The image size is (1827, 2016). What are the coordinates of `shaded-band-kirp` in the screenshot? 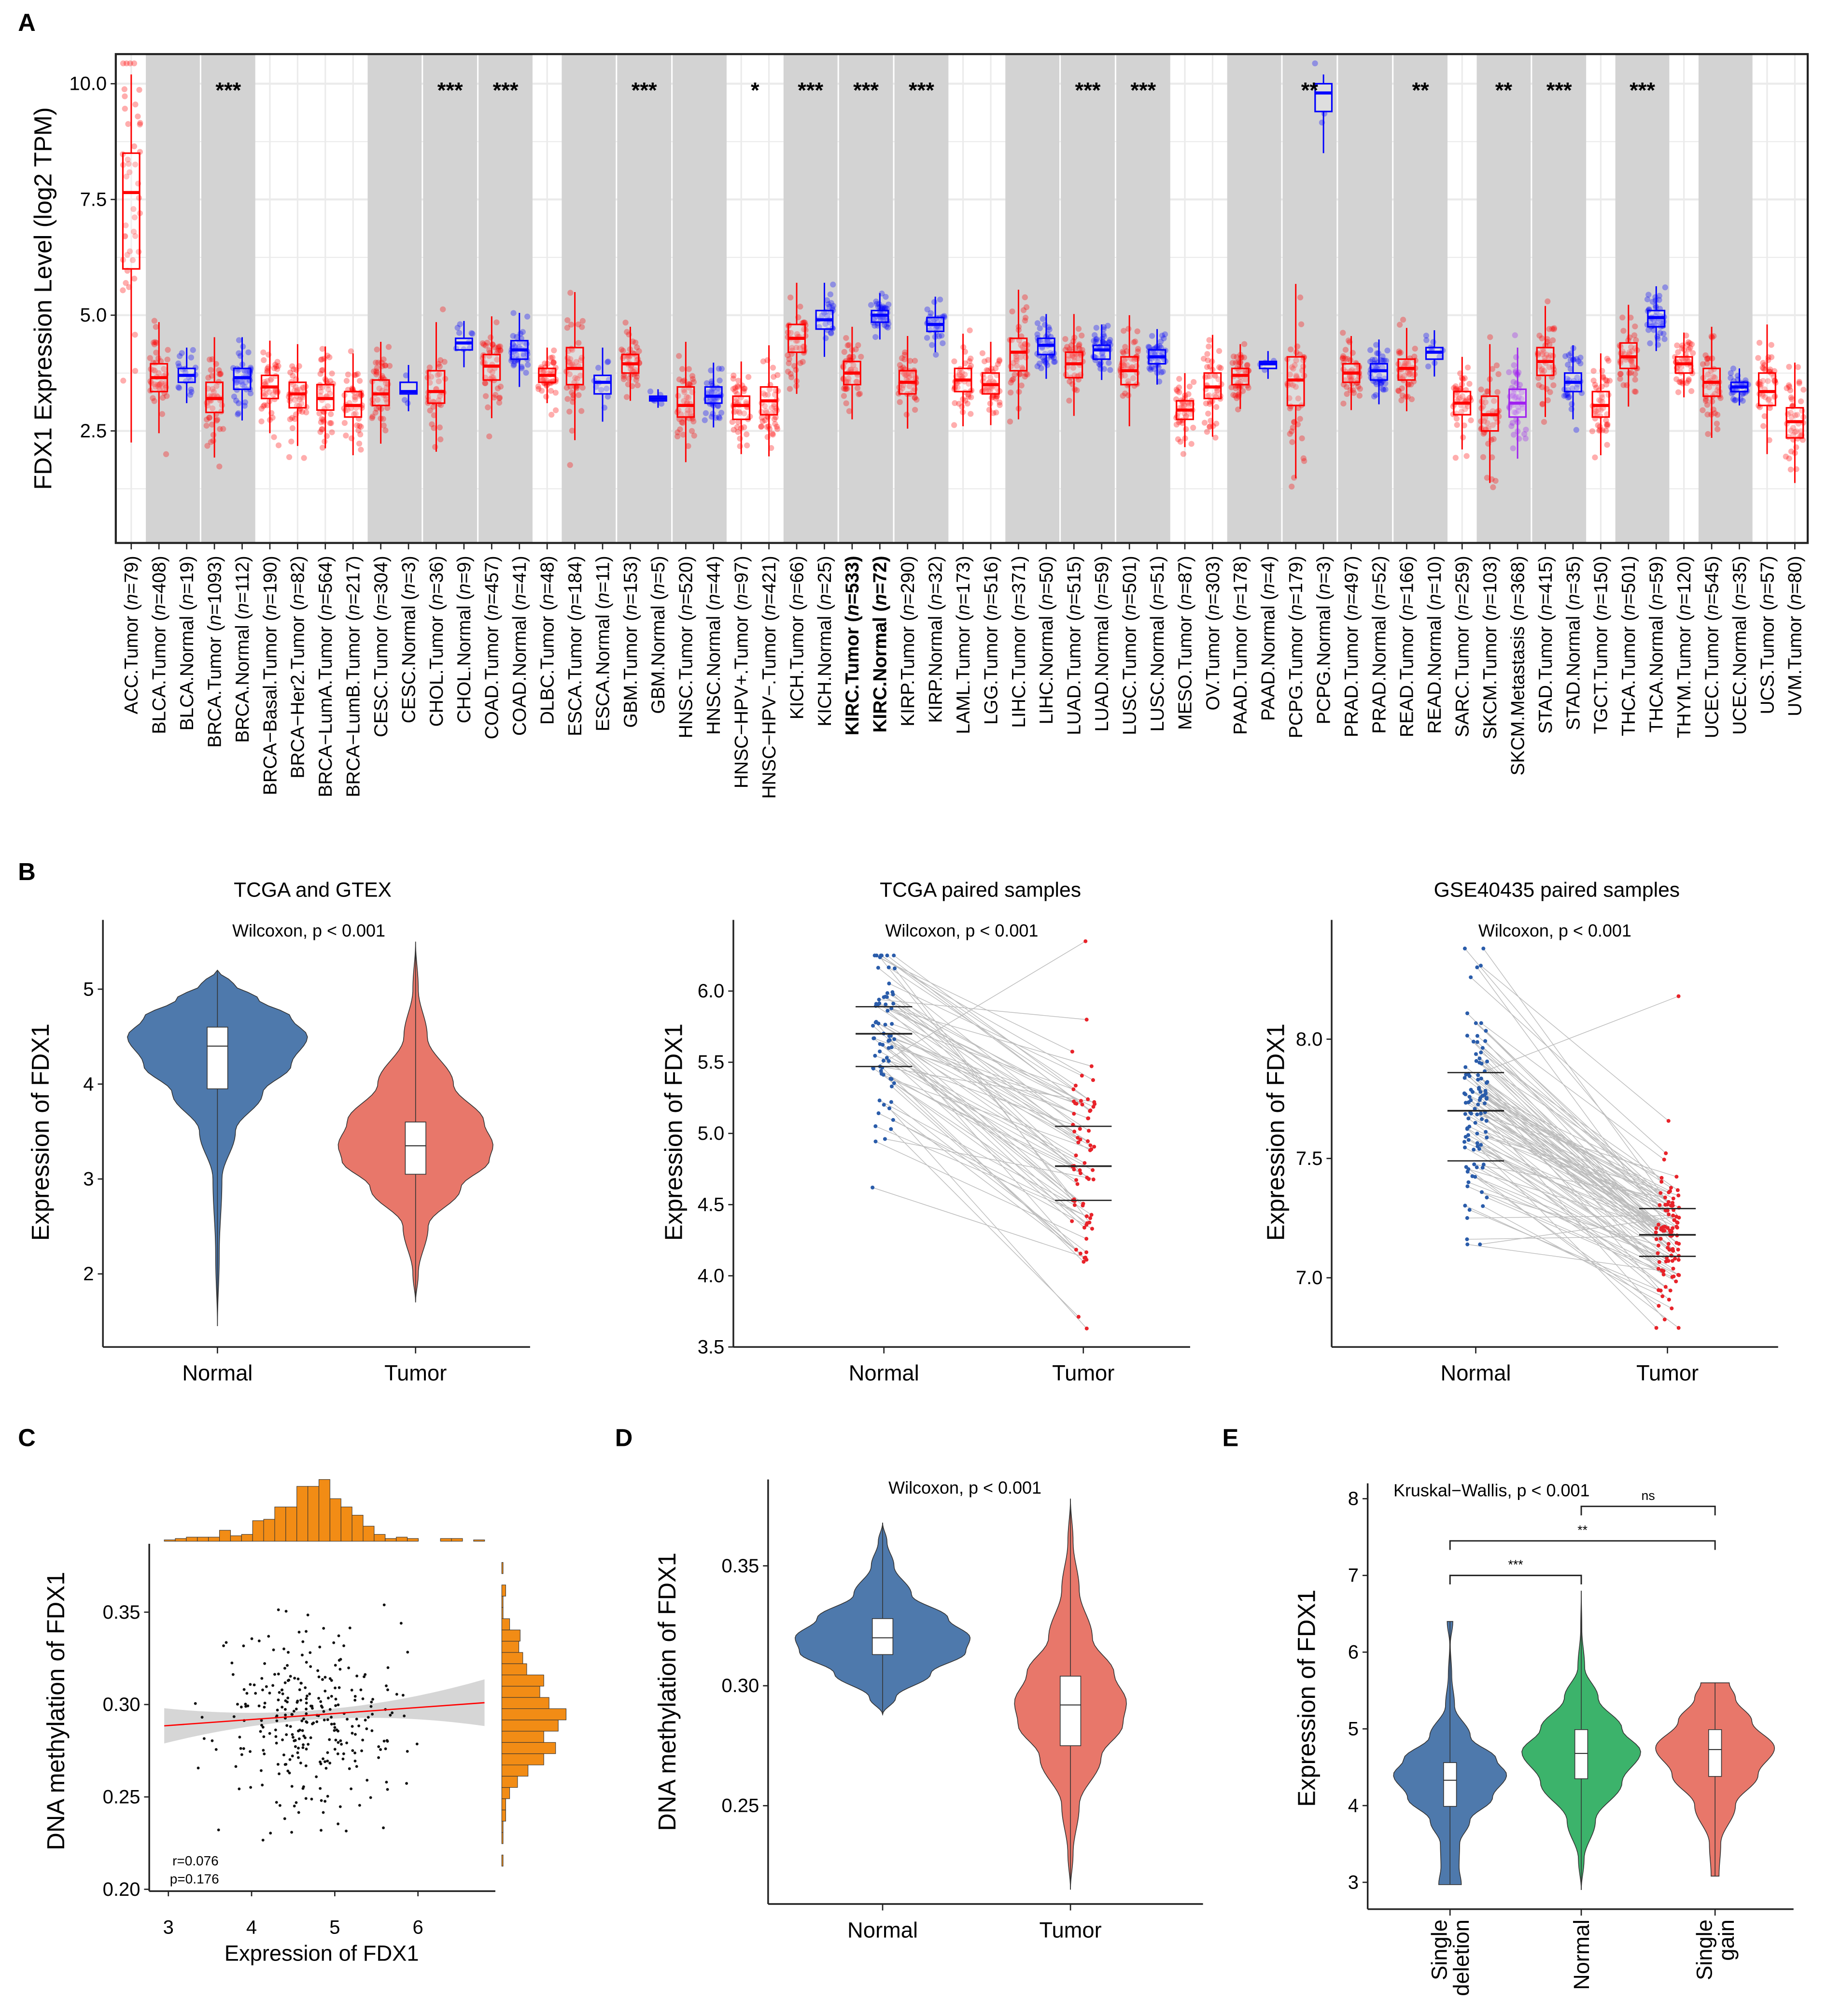 It's located at (921, 299).